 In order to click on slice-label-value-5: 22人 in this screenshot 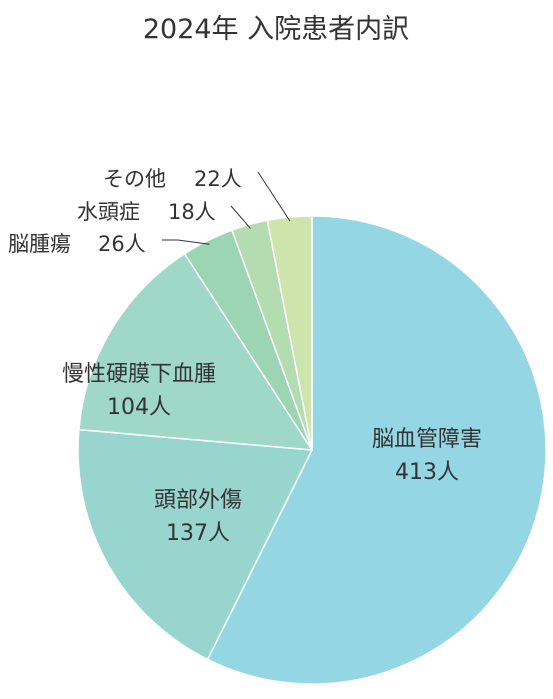, I will do `click(218, 179)`.